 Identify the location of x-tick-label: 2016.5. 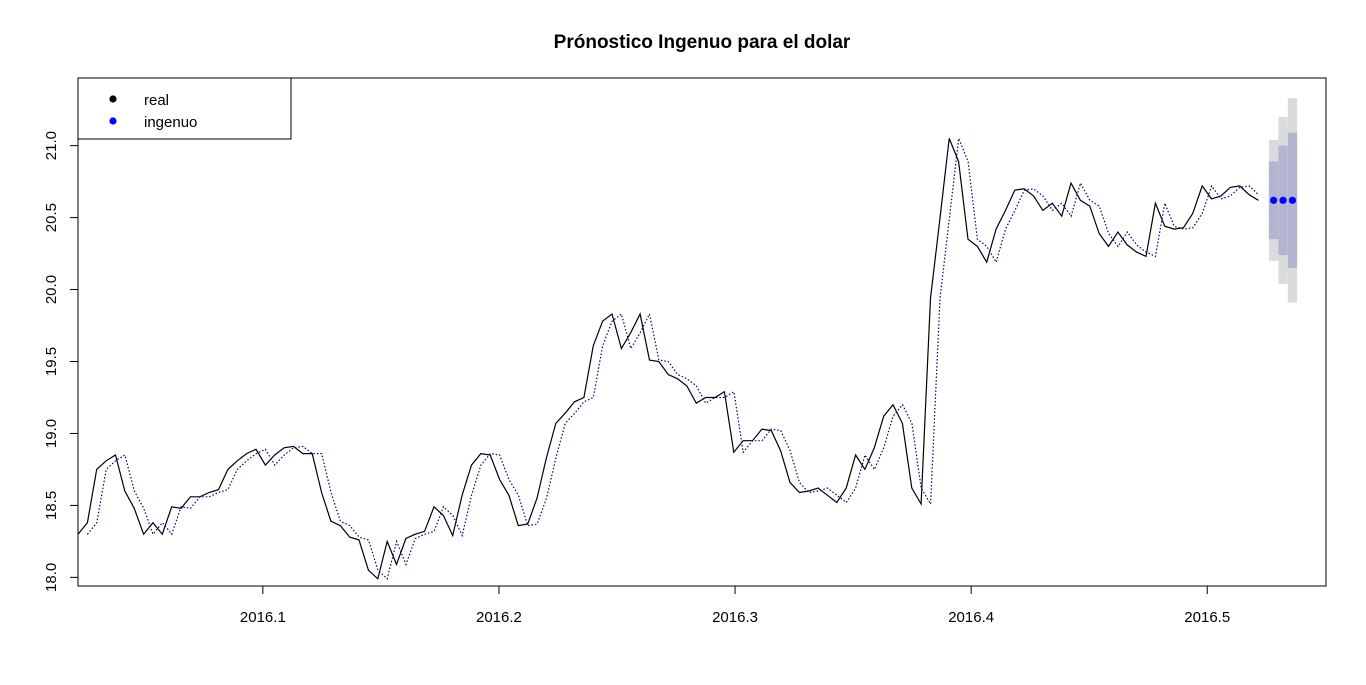
(1207, 617).